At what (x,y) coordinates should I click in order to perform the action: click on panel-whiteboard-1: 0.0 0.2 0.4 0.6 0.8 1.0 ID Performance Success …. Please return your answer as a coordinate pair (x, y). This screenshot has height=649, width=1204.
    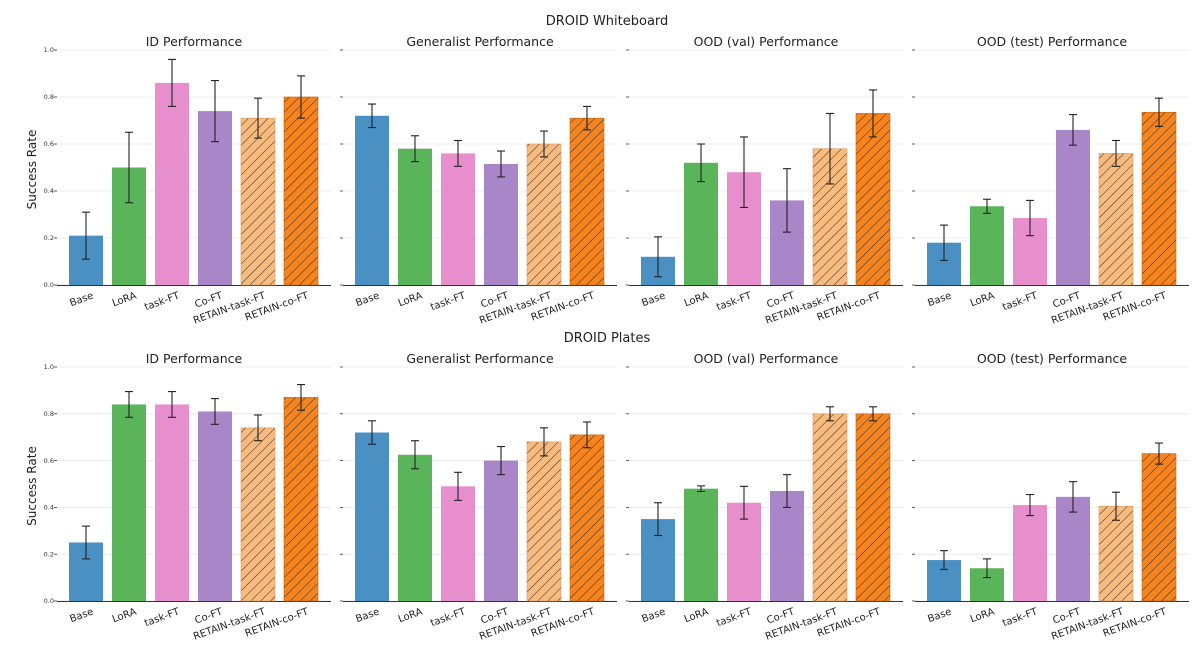
    Looking at the image, I should click on (178, 180).